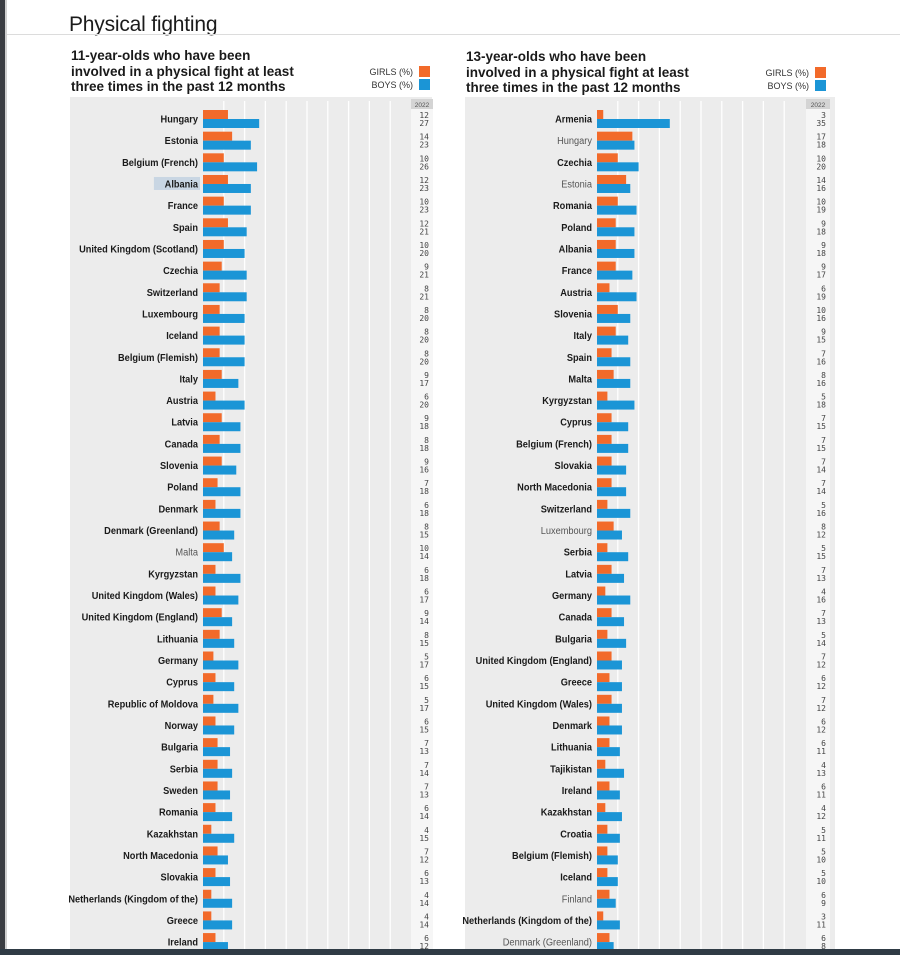 This screenshot has width=900, height=955. Describe the element at coordinates (821, 180) in the screenshot. I see `value-label-girls: 14` at that location.